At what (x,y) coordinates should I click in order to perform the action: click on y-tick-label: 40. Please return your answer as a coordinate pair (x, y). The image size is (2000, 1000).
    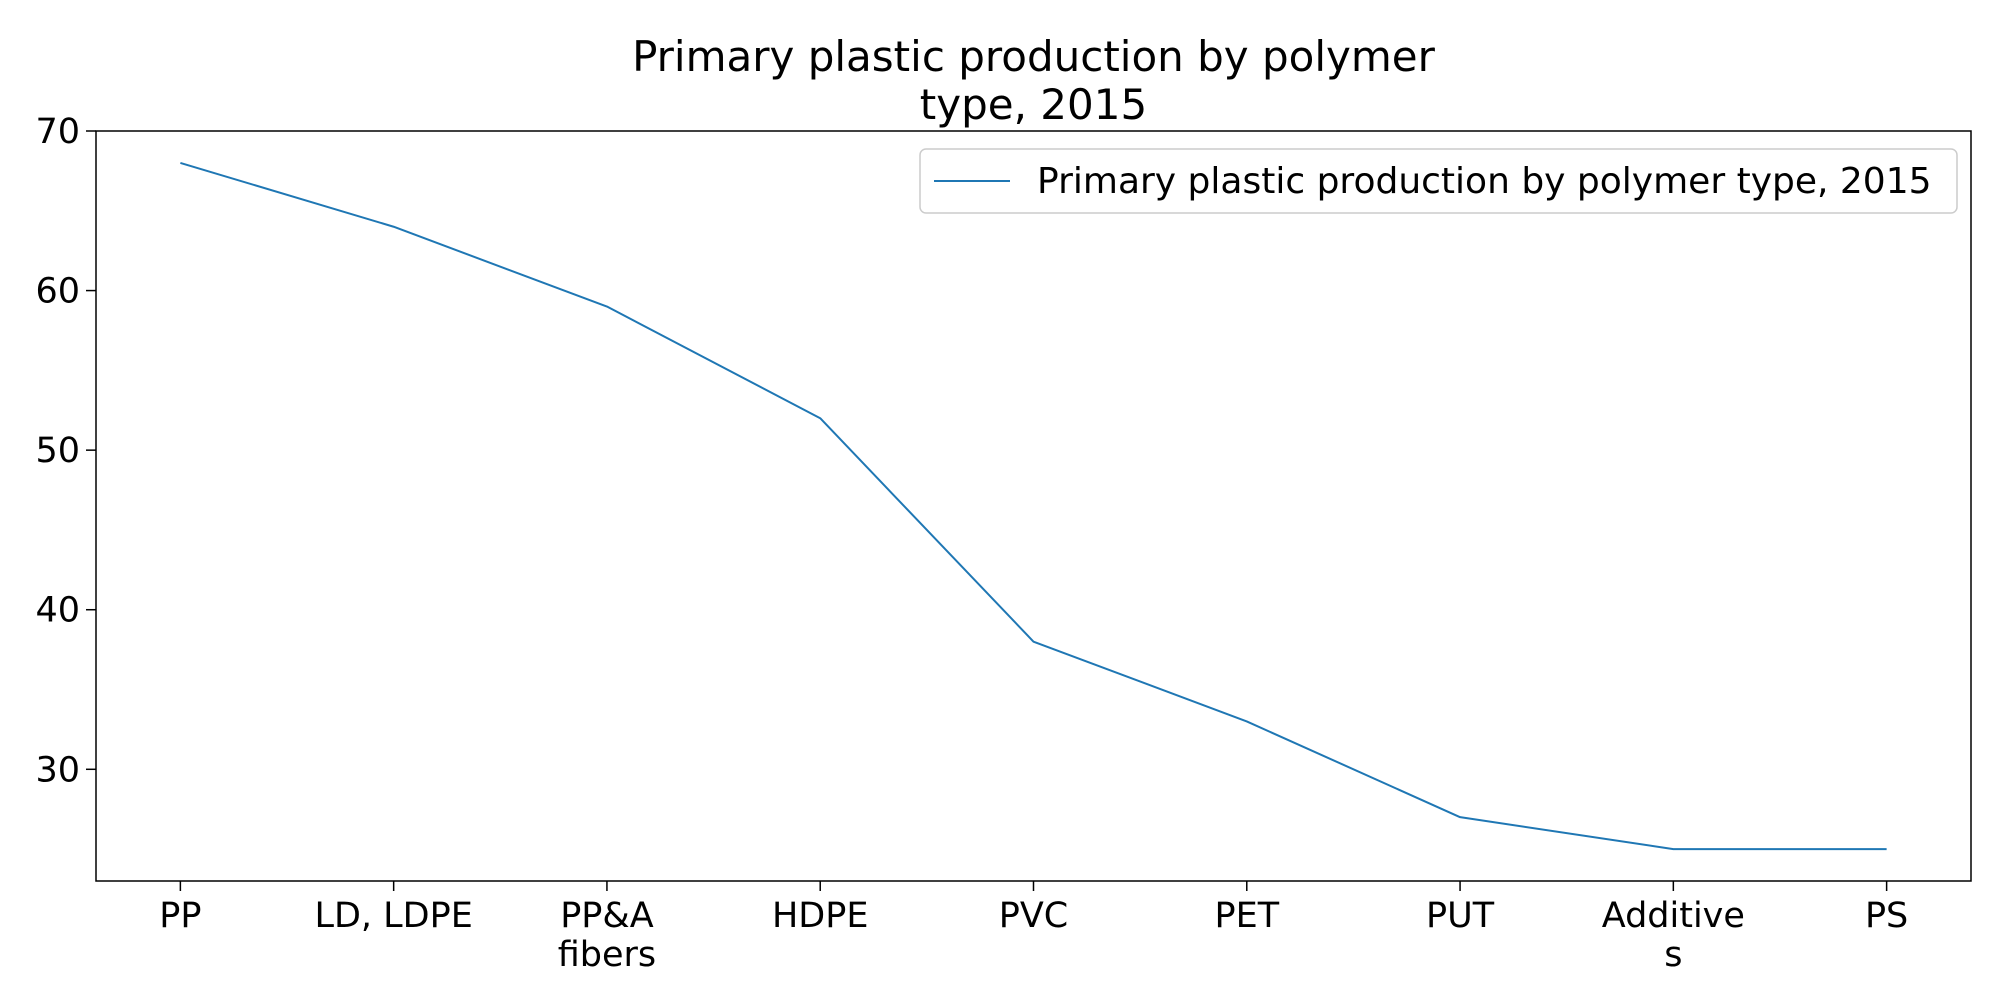
    Looking at the image, I should click on (57, 611).